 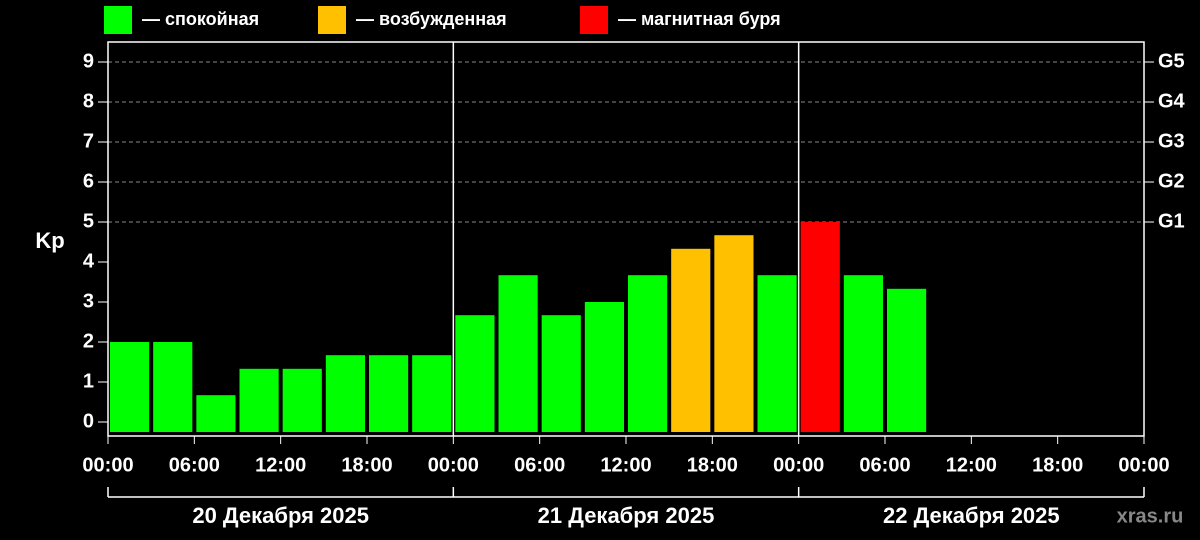 I want to click on legend-label: — возбужденная, so click(x=431, y=19).